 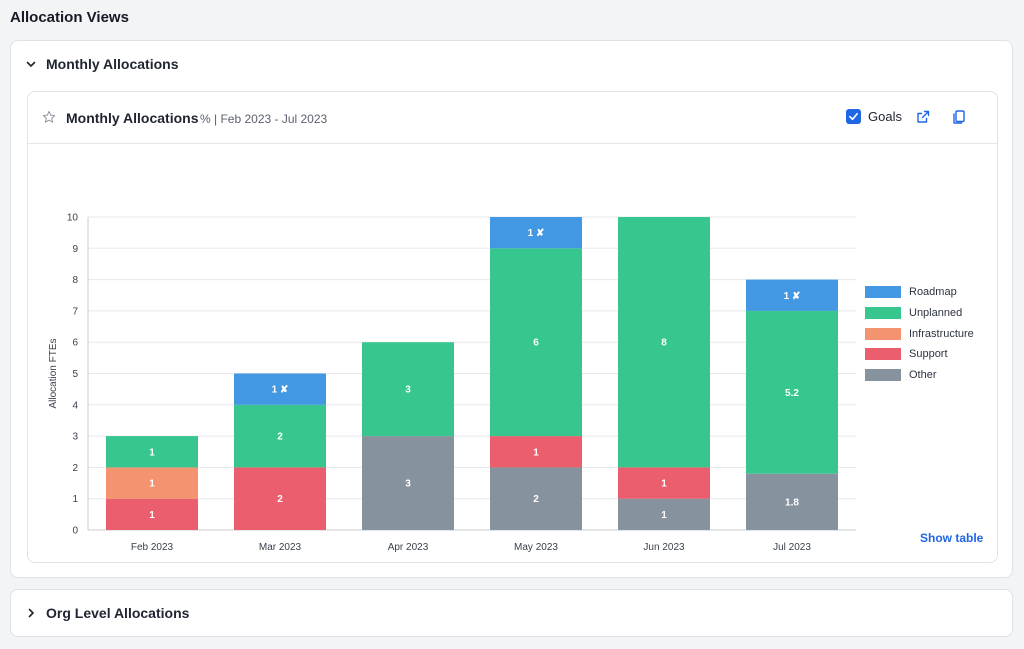 I want to click on org-level-allocations-toggle: Org Level Allocations, so click(x=106, y=613).